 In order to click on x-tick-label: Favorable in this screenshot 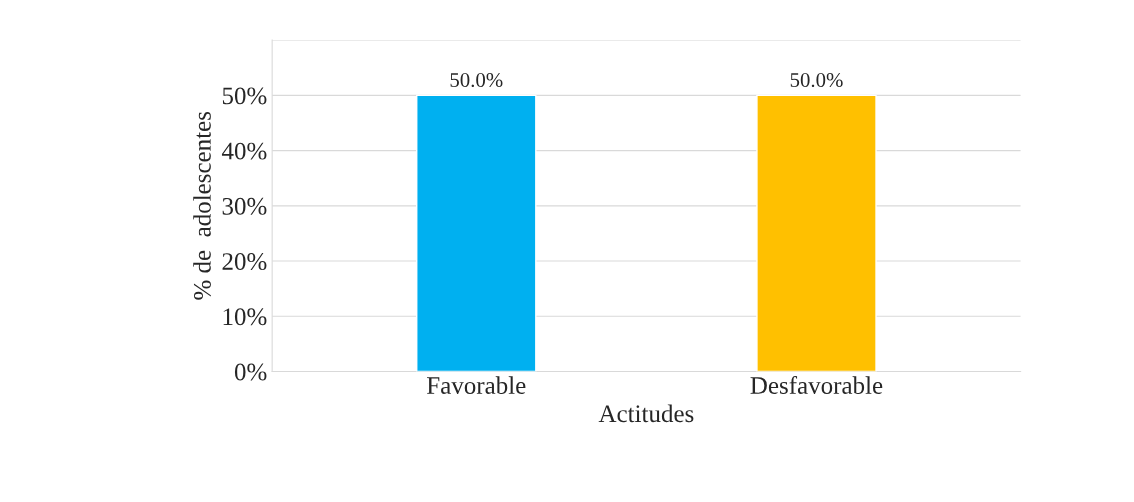, I will do `click(476, 385)`.